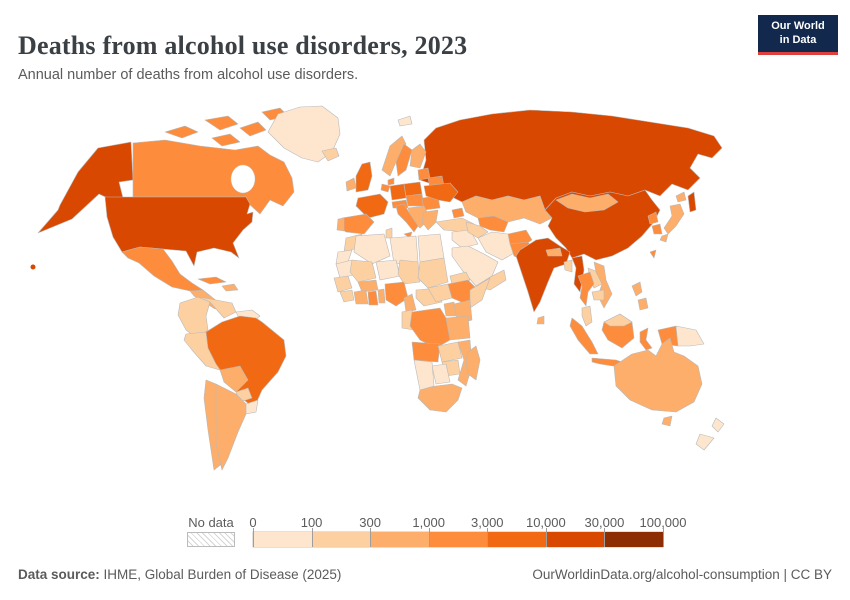 This screenshot has height=600, width=850. I want to click on country-cameroon, so click(410, 303).